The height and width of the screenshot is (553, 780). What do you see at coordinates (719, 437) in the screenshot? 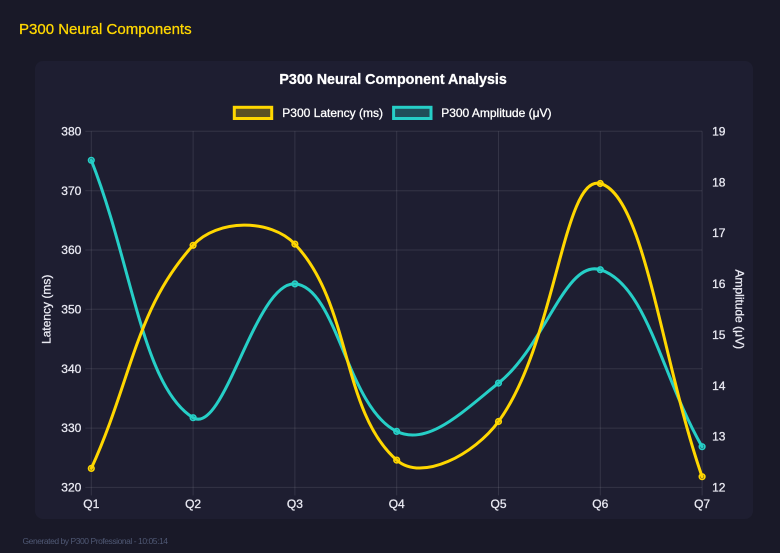
I see `svg-text: 13` at bounding box center [719, 437].